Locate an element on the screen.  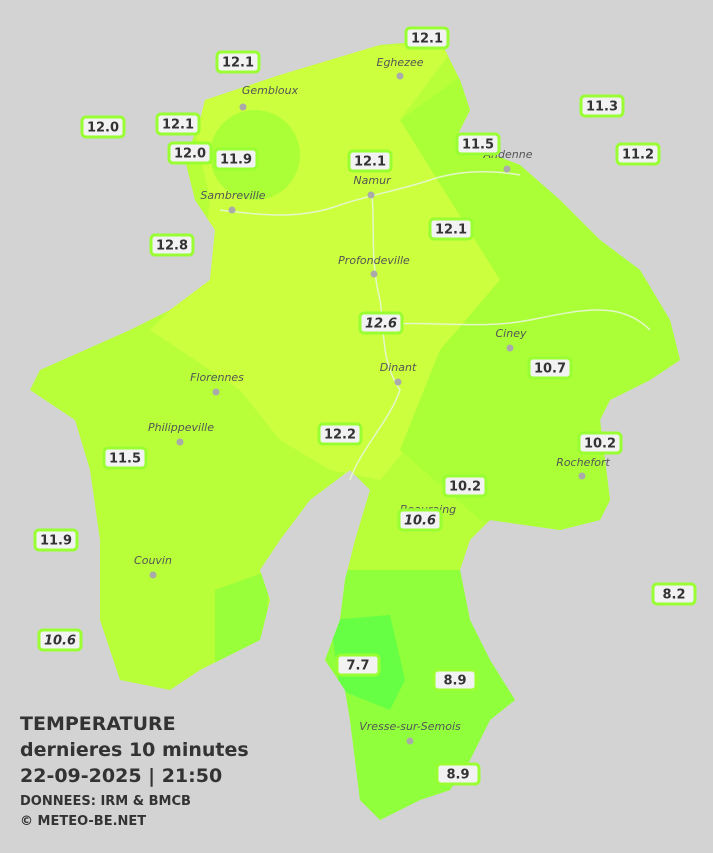
credit-line: © METEO-BE.NET is located at coordinates (83, 821).